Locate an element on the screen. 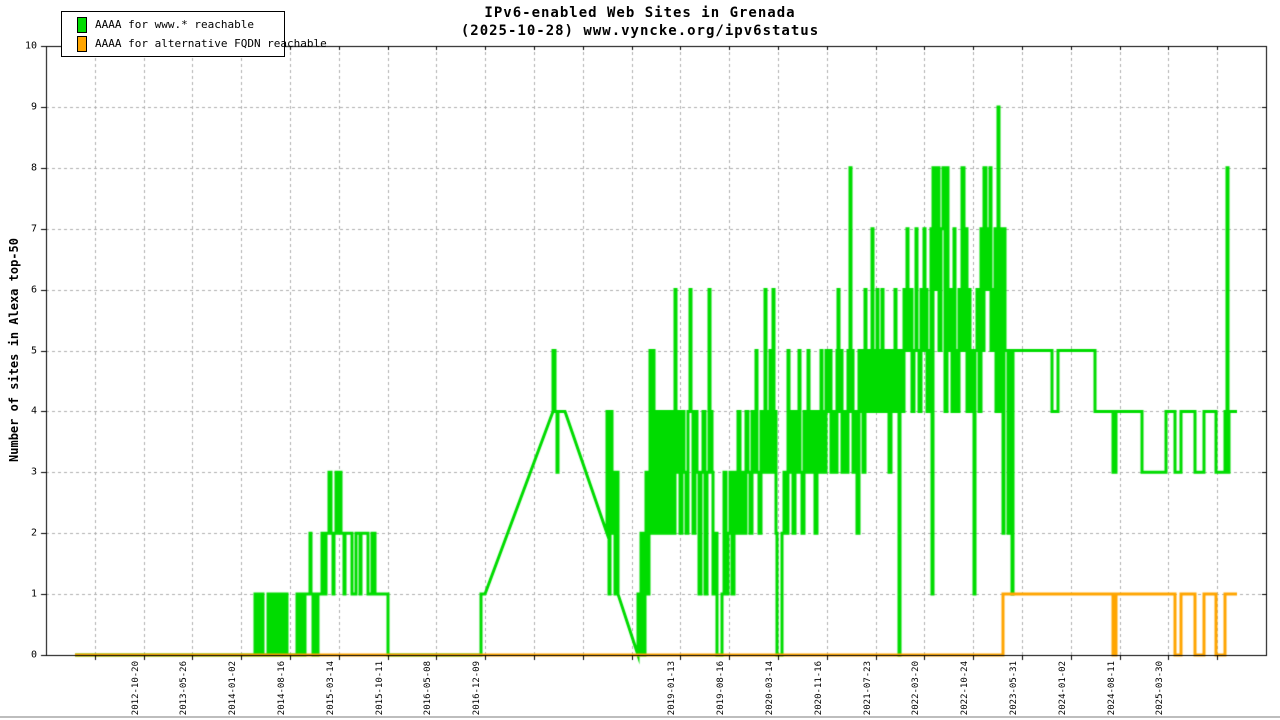  x-tick-label: 2025-03-30 is located at coordinates (1160, 688).